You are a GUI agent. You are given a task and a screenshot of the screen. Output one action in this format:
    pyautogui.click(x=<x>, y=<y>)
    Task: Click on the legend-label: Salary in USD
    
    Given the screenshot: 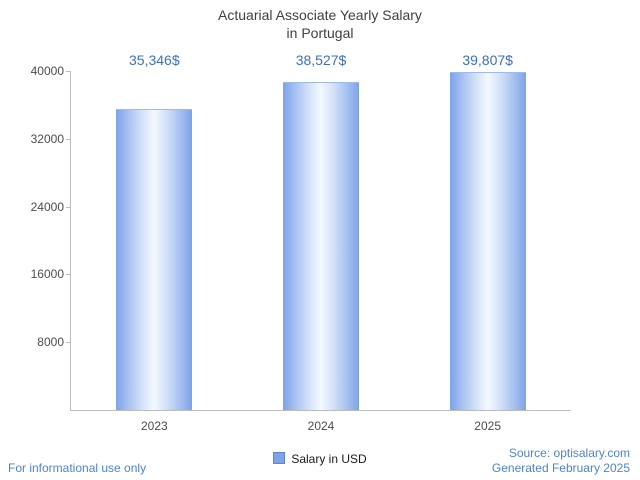 What is the action you would take?
    pyautogui.click(x=329, y=459)
    